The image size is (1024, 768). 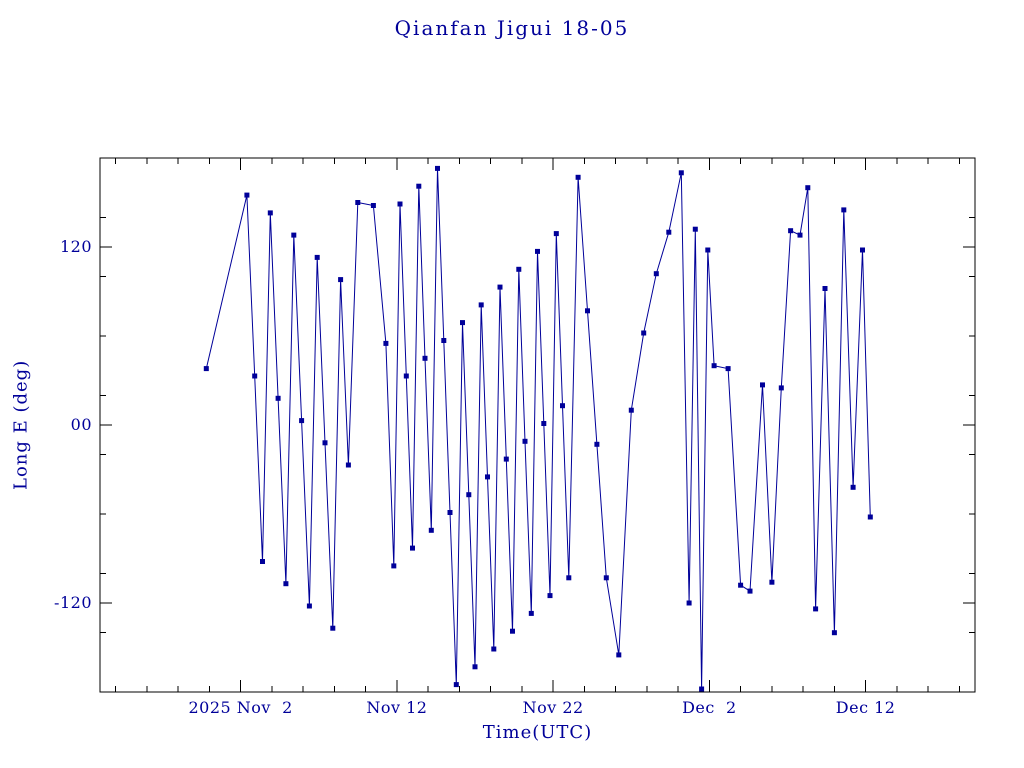 I want to click on x-tick-label: 2025 Nov 2, so click(x=240, y=707).